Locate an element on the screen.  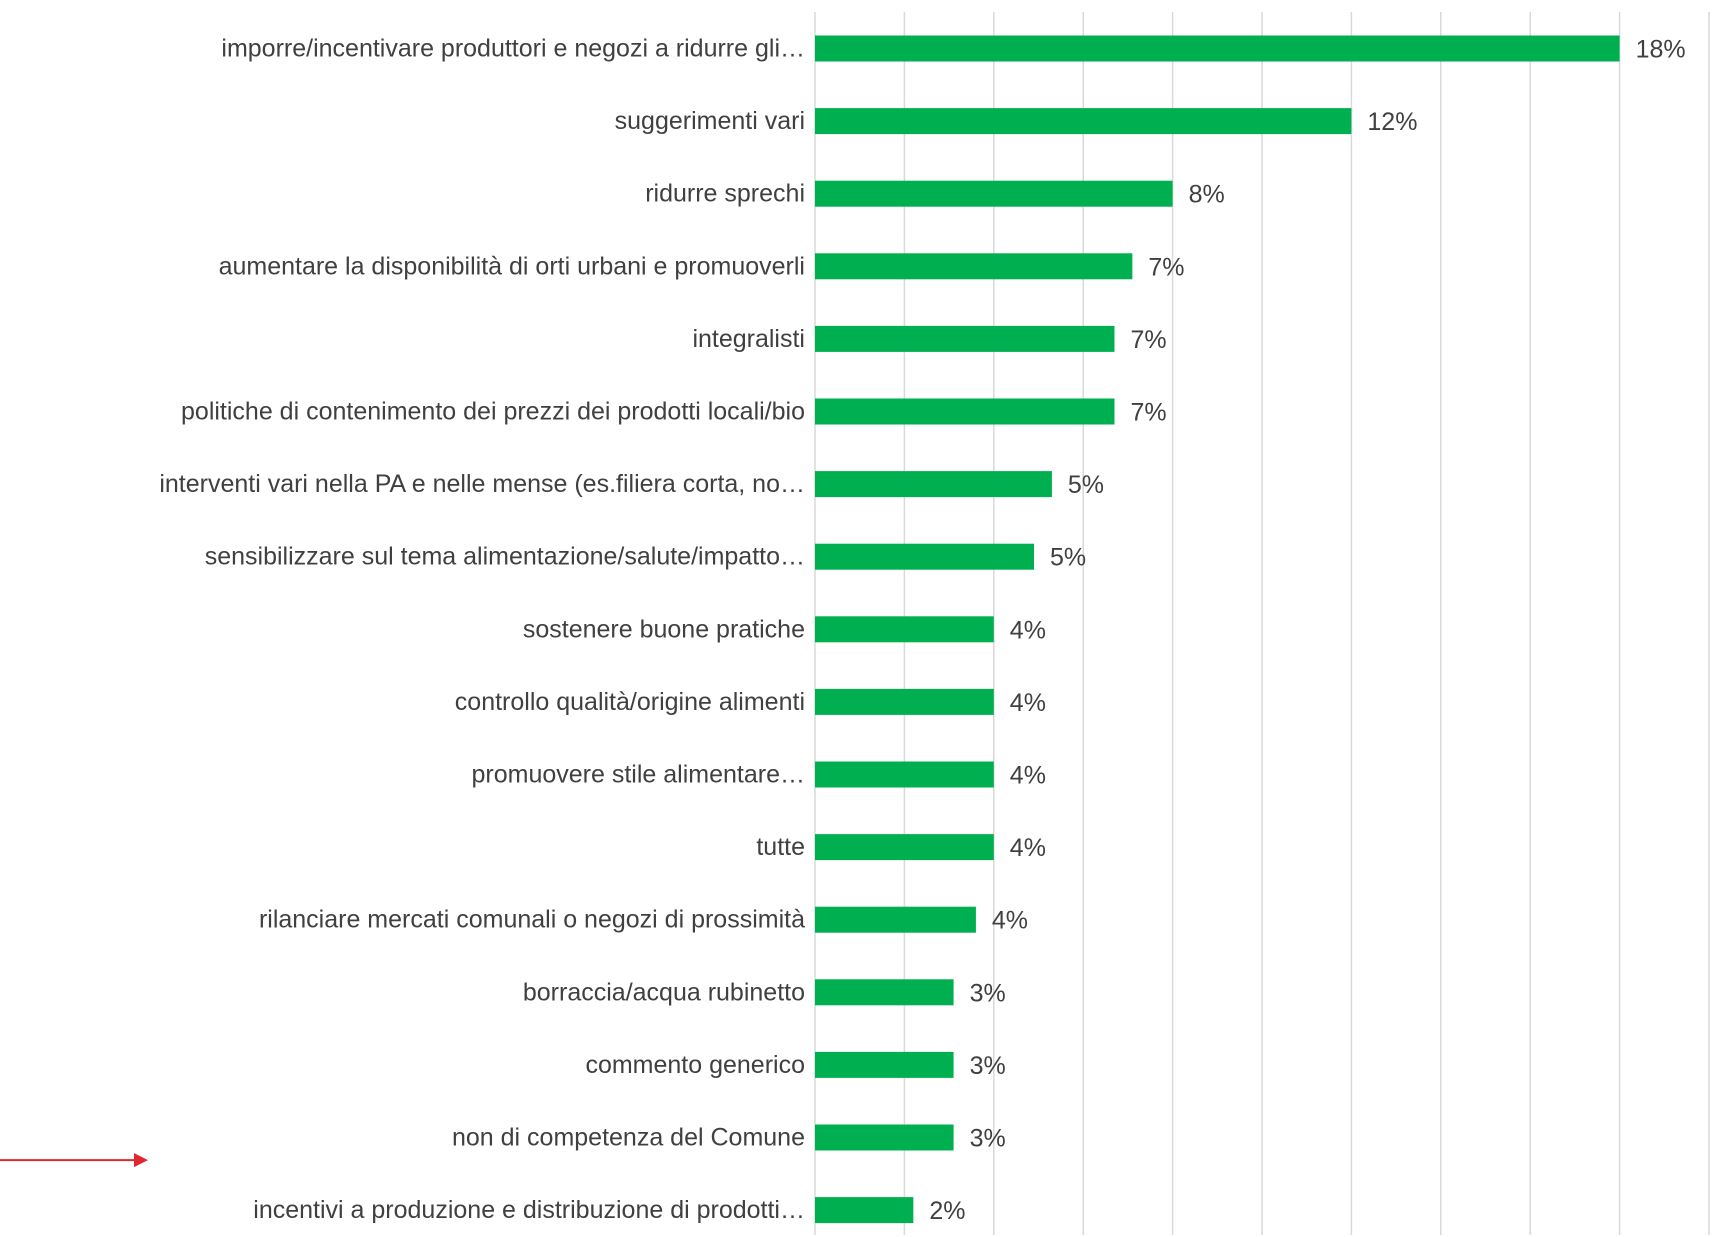
data-label: 8% is located at coordinates (1207, 195).